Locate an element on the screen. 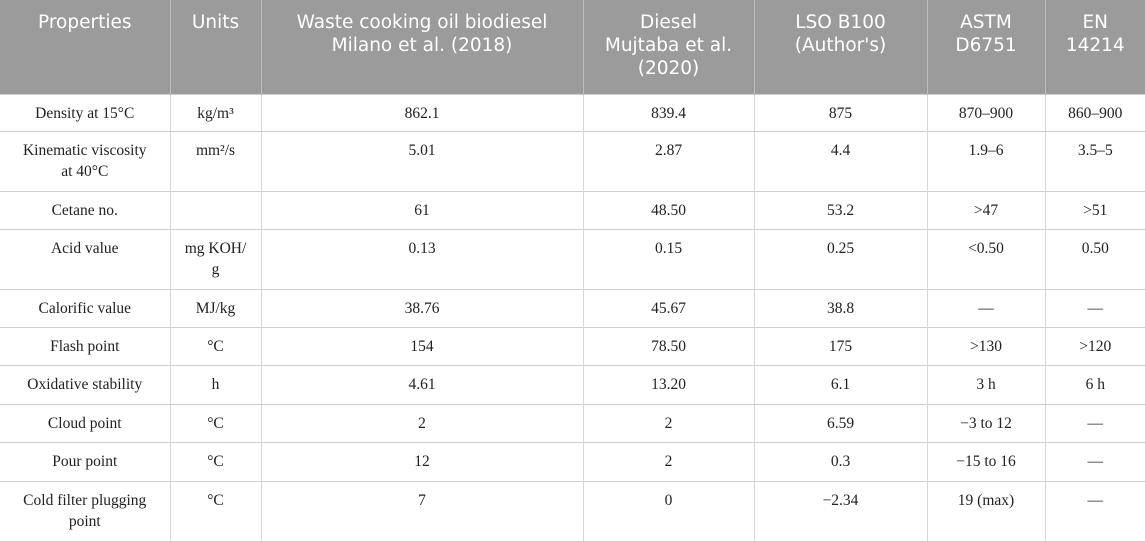  cell-line: Cetane no. is located at coordinates (84, 210).